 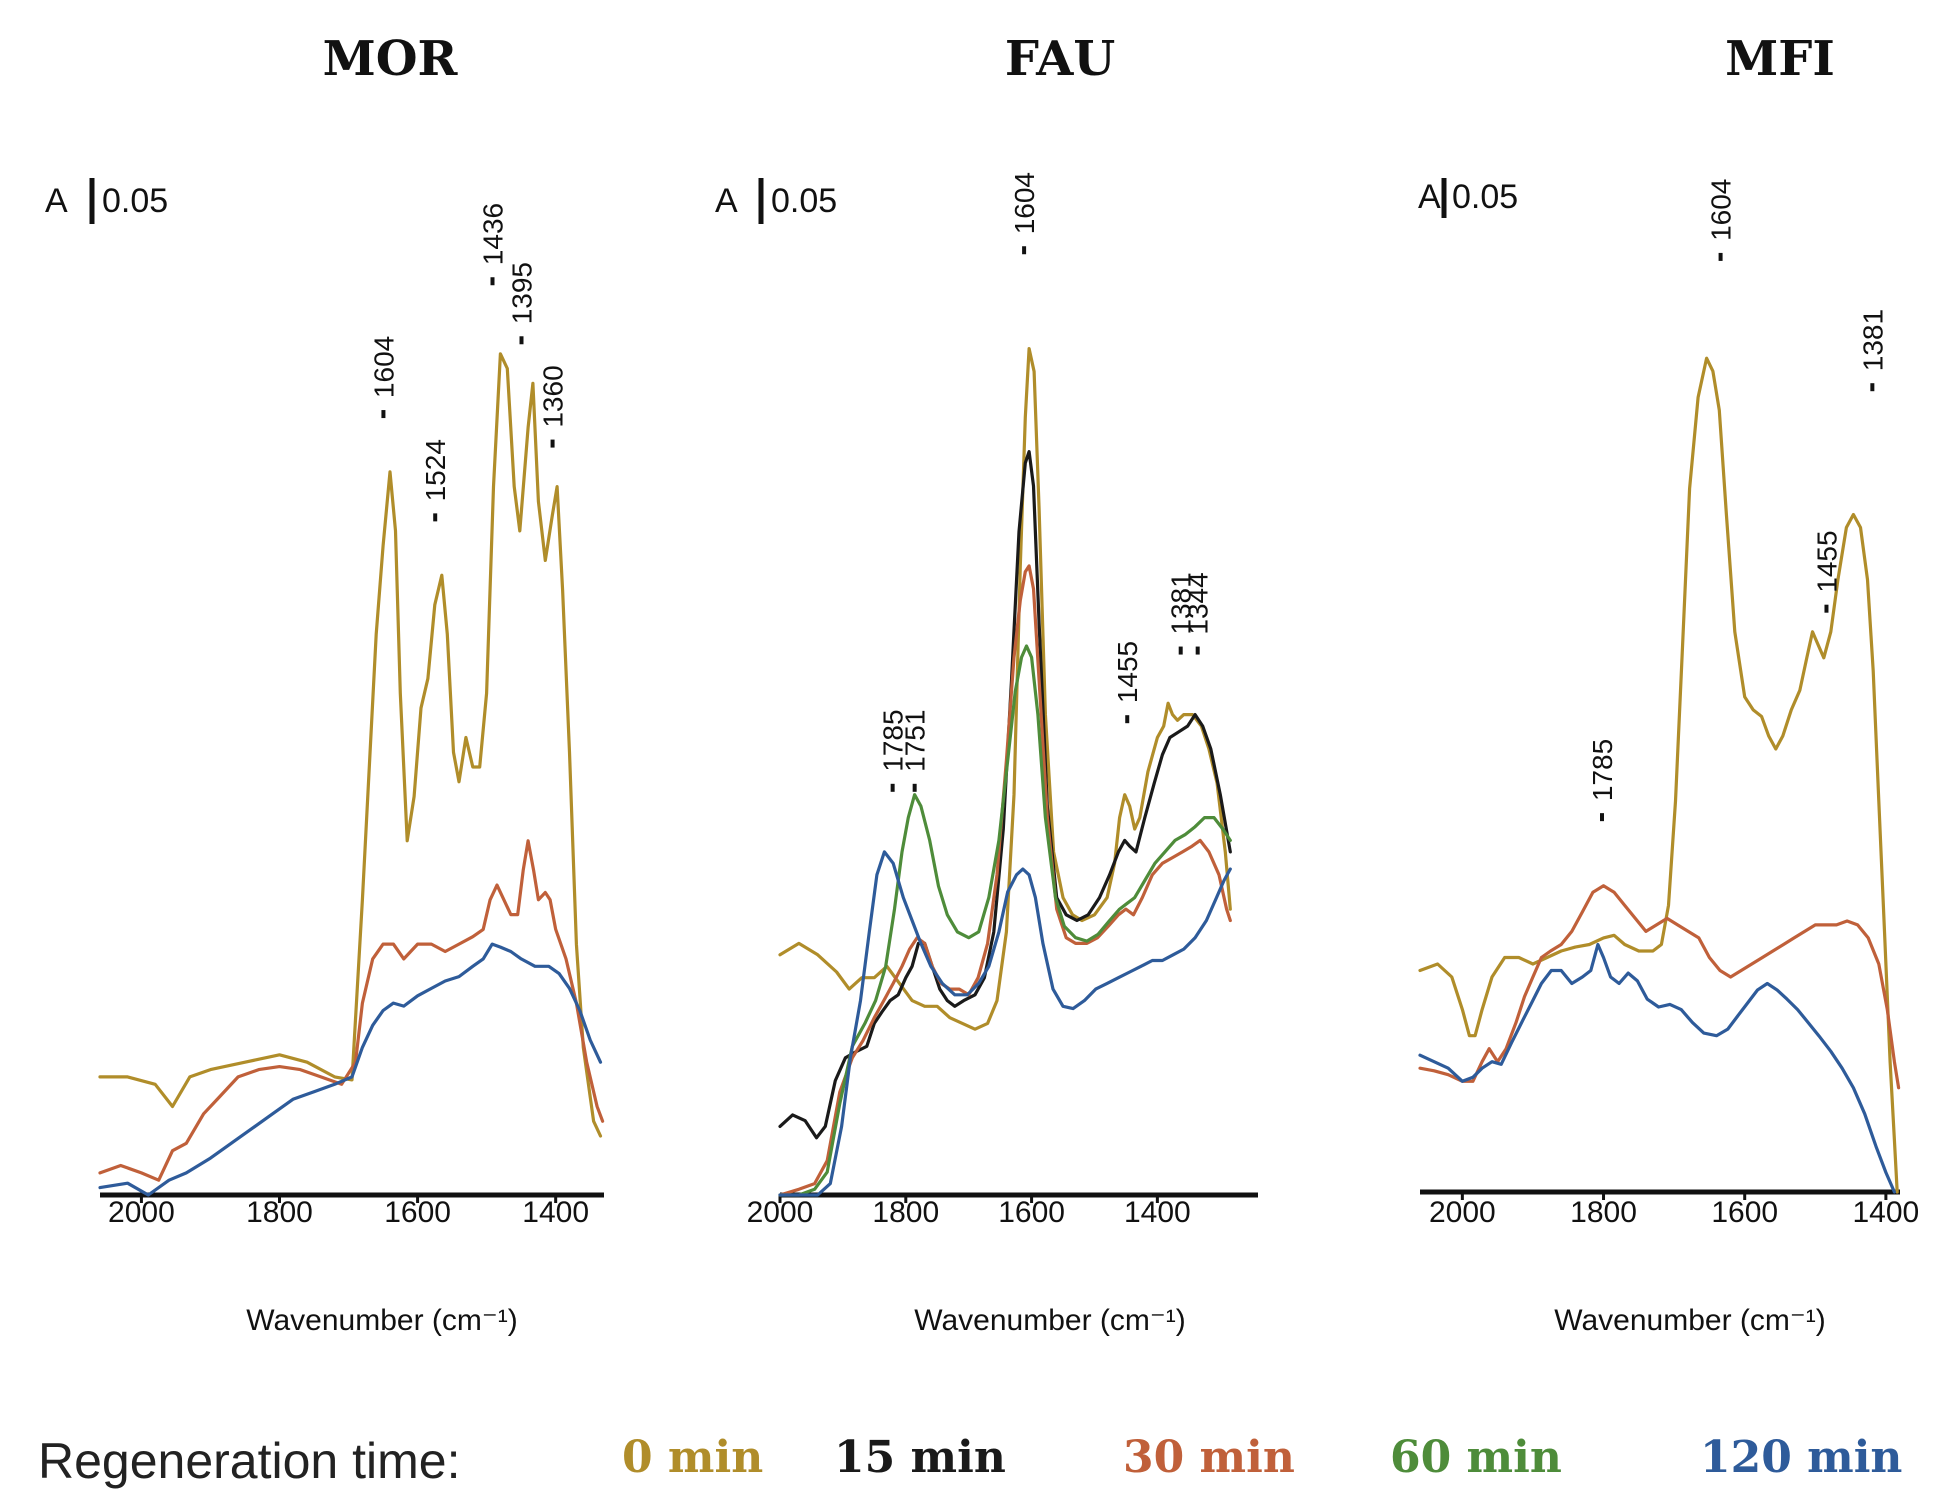 I want to click on scale-bar-fau: A 0.05, so click(x=776, y=201).